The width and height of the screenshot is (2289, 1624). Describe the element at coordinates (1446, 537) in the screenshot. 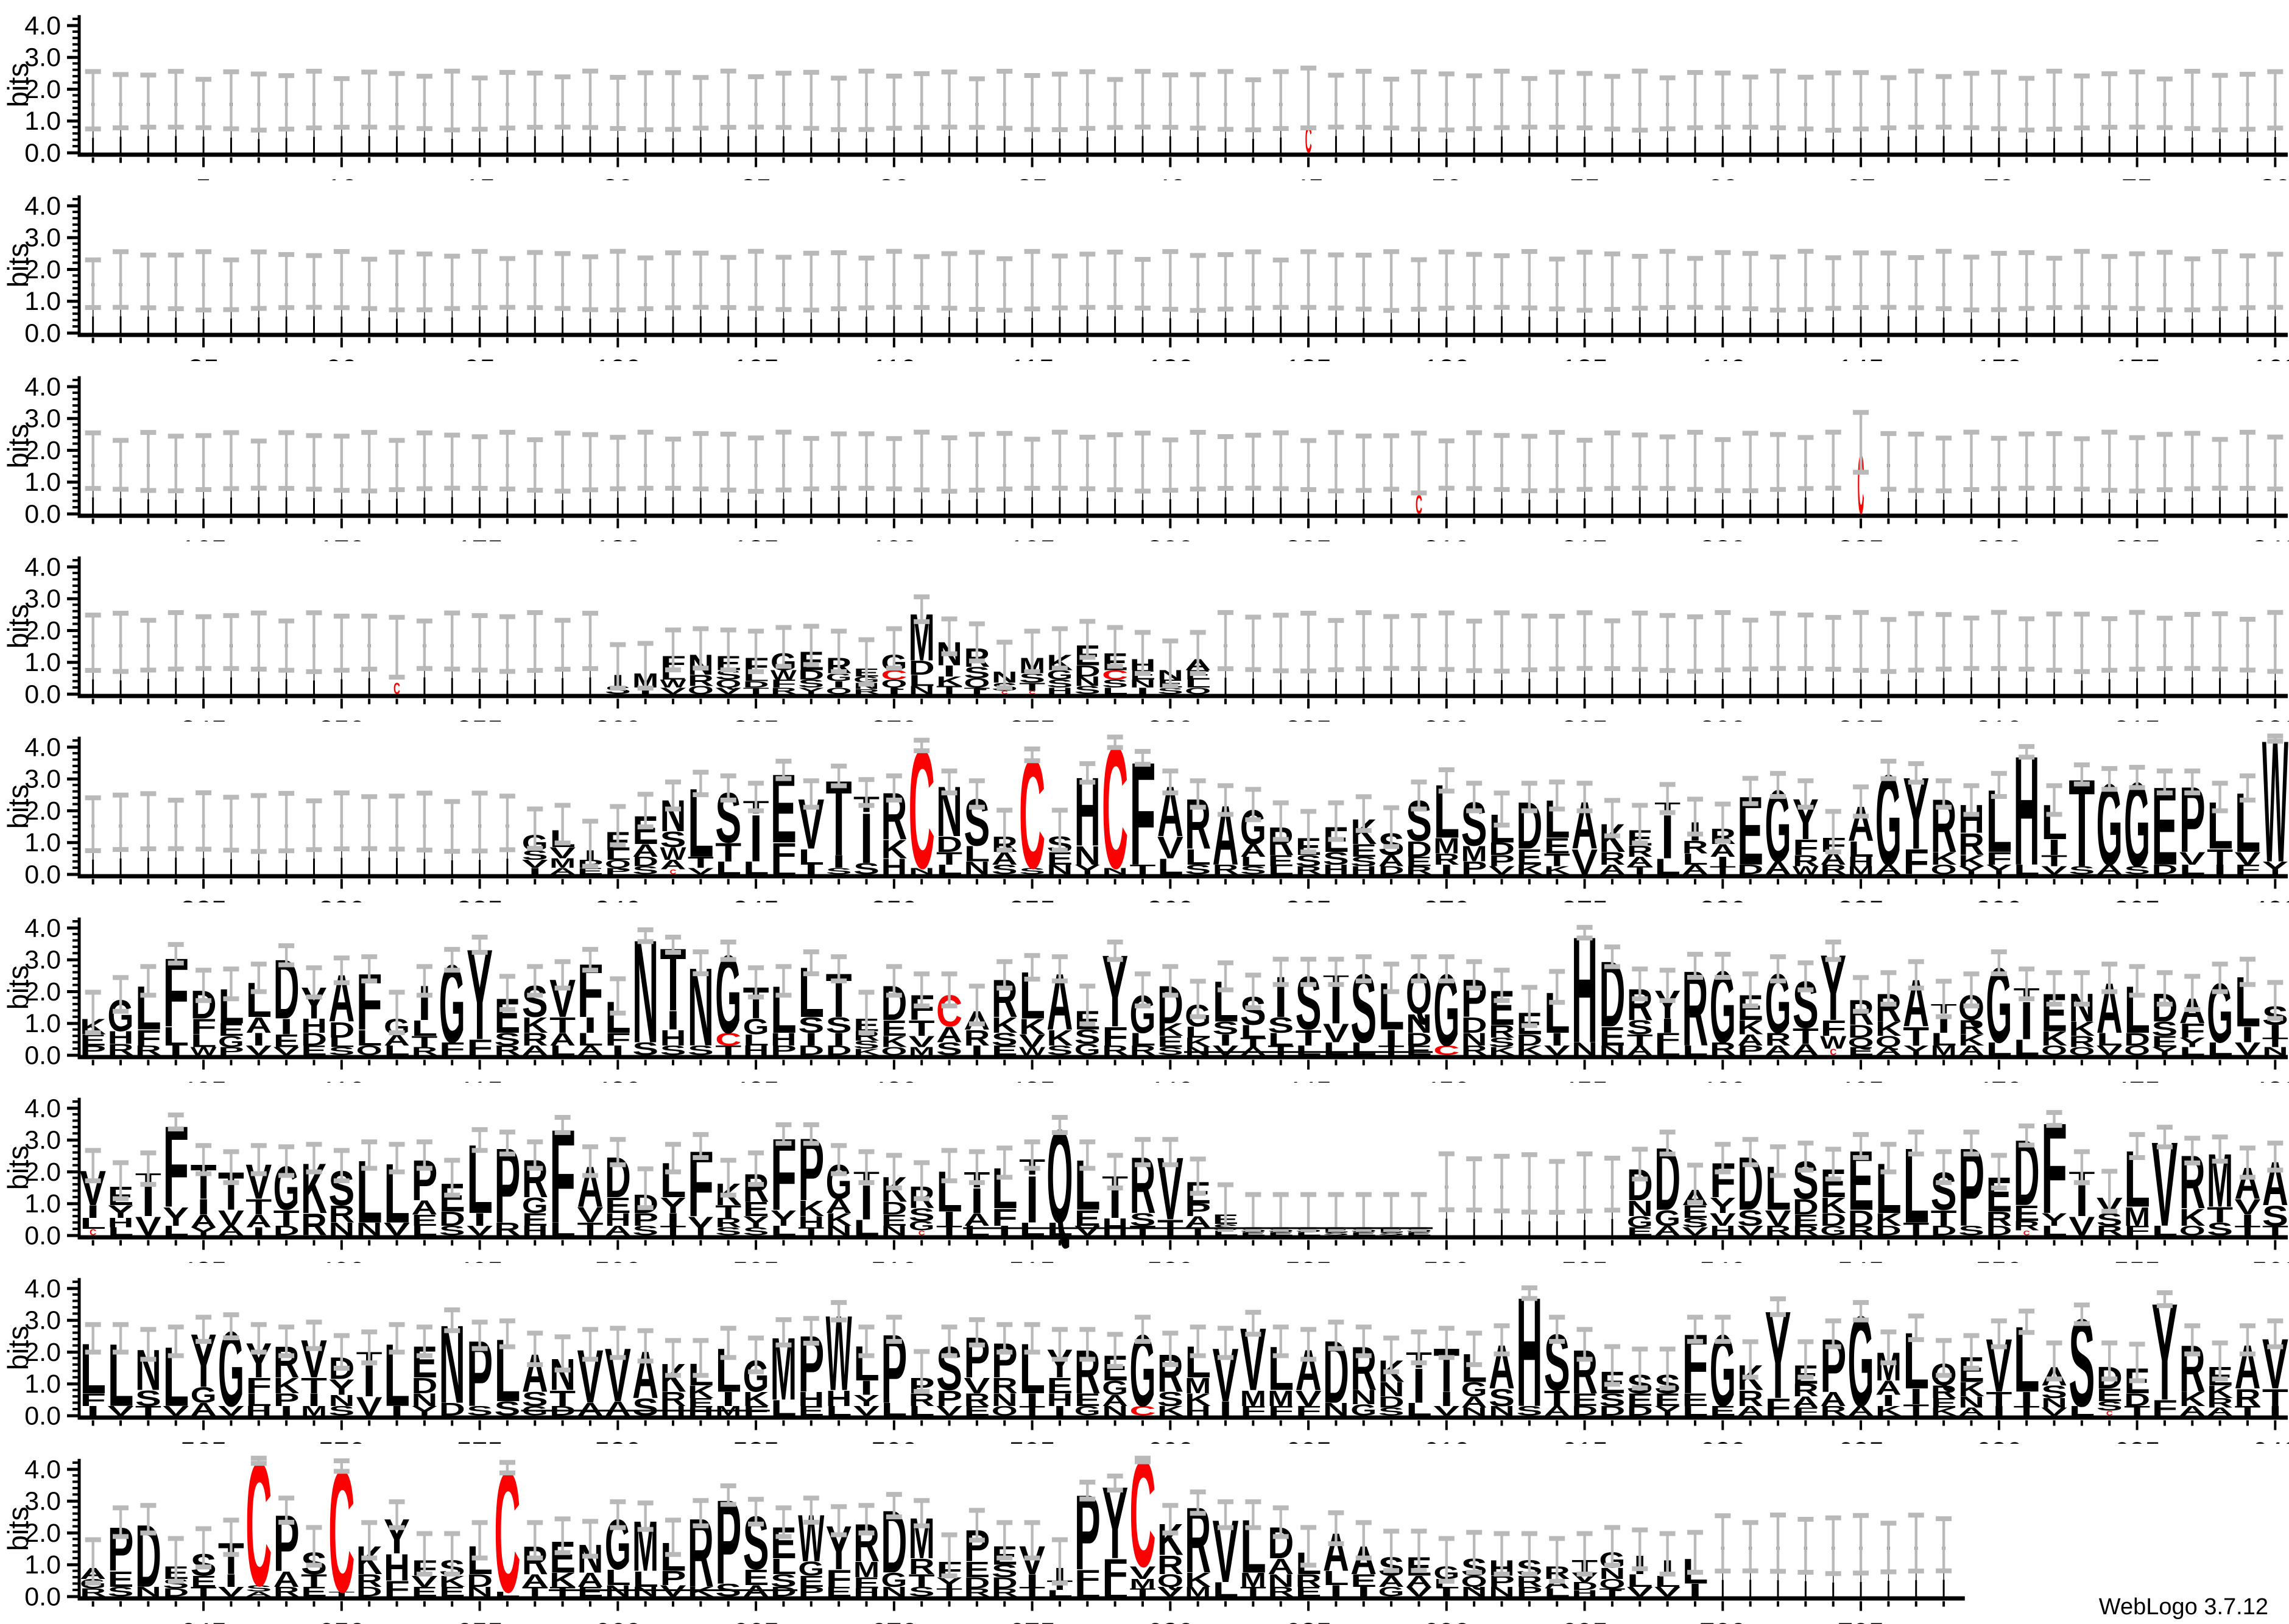

I see `x-tick-label: 210` at that location.